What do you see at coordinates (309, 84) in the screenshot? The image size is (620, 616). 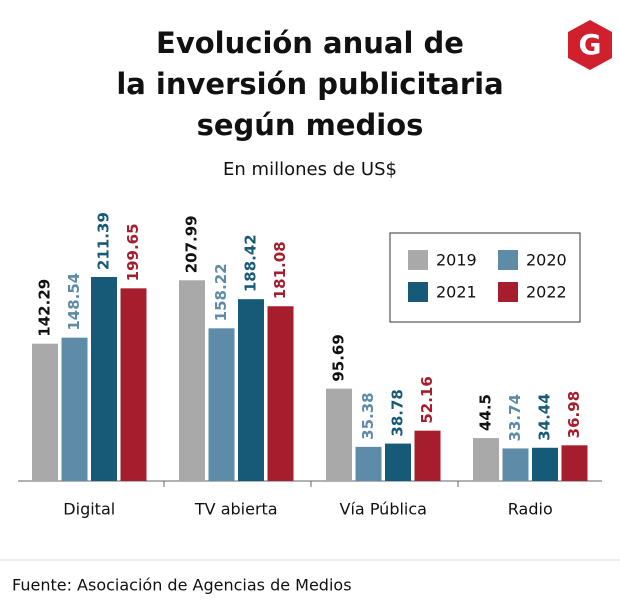 I see `chart-title: la inversión publicitaria` at bounding box center [309, 84].